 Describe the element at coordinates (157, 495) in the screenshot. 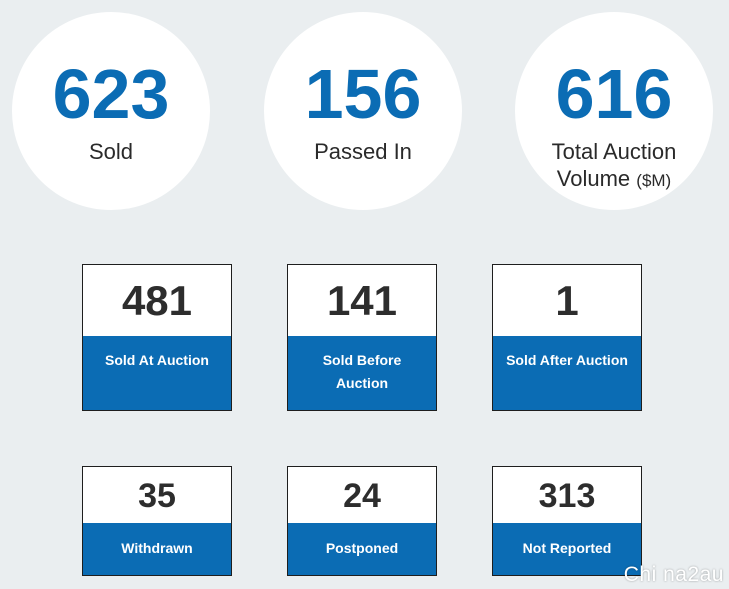

I see `withdrawn-count: 35` at that location.